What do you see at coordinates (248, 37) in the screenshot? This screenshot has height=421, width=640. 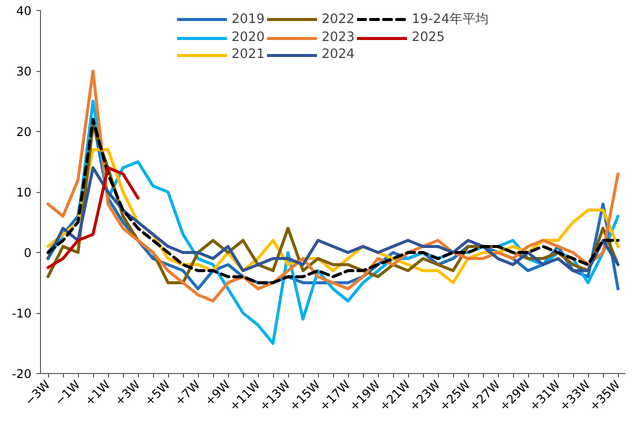 I see `legend-label: 2020` at bounding box center [248, 37].